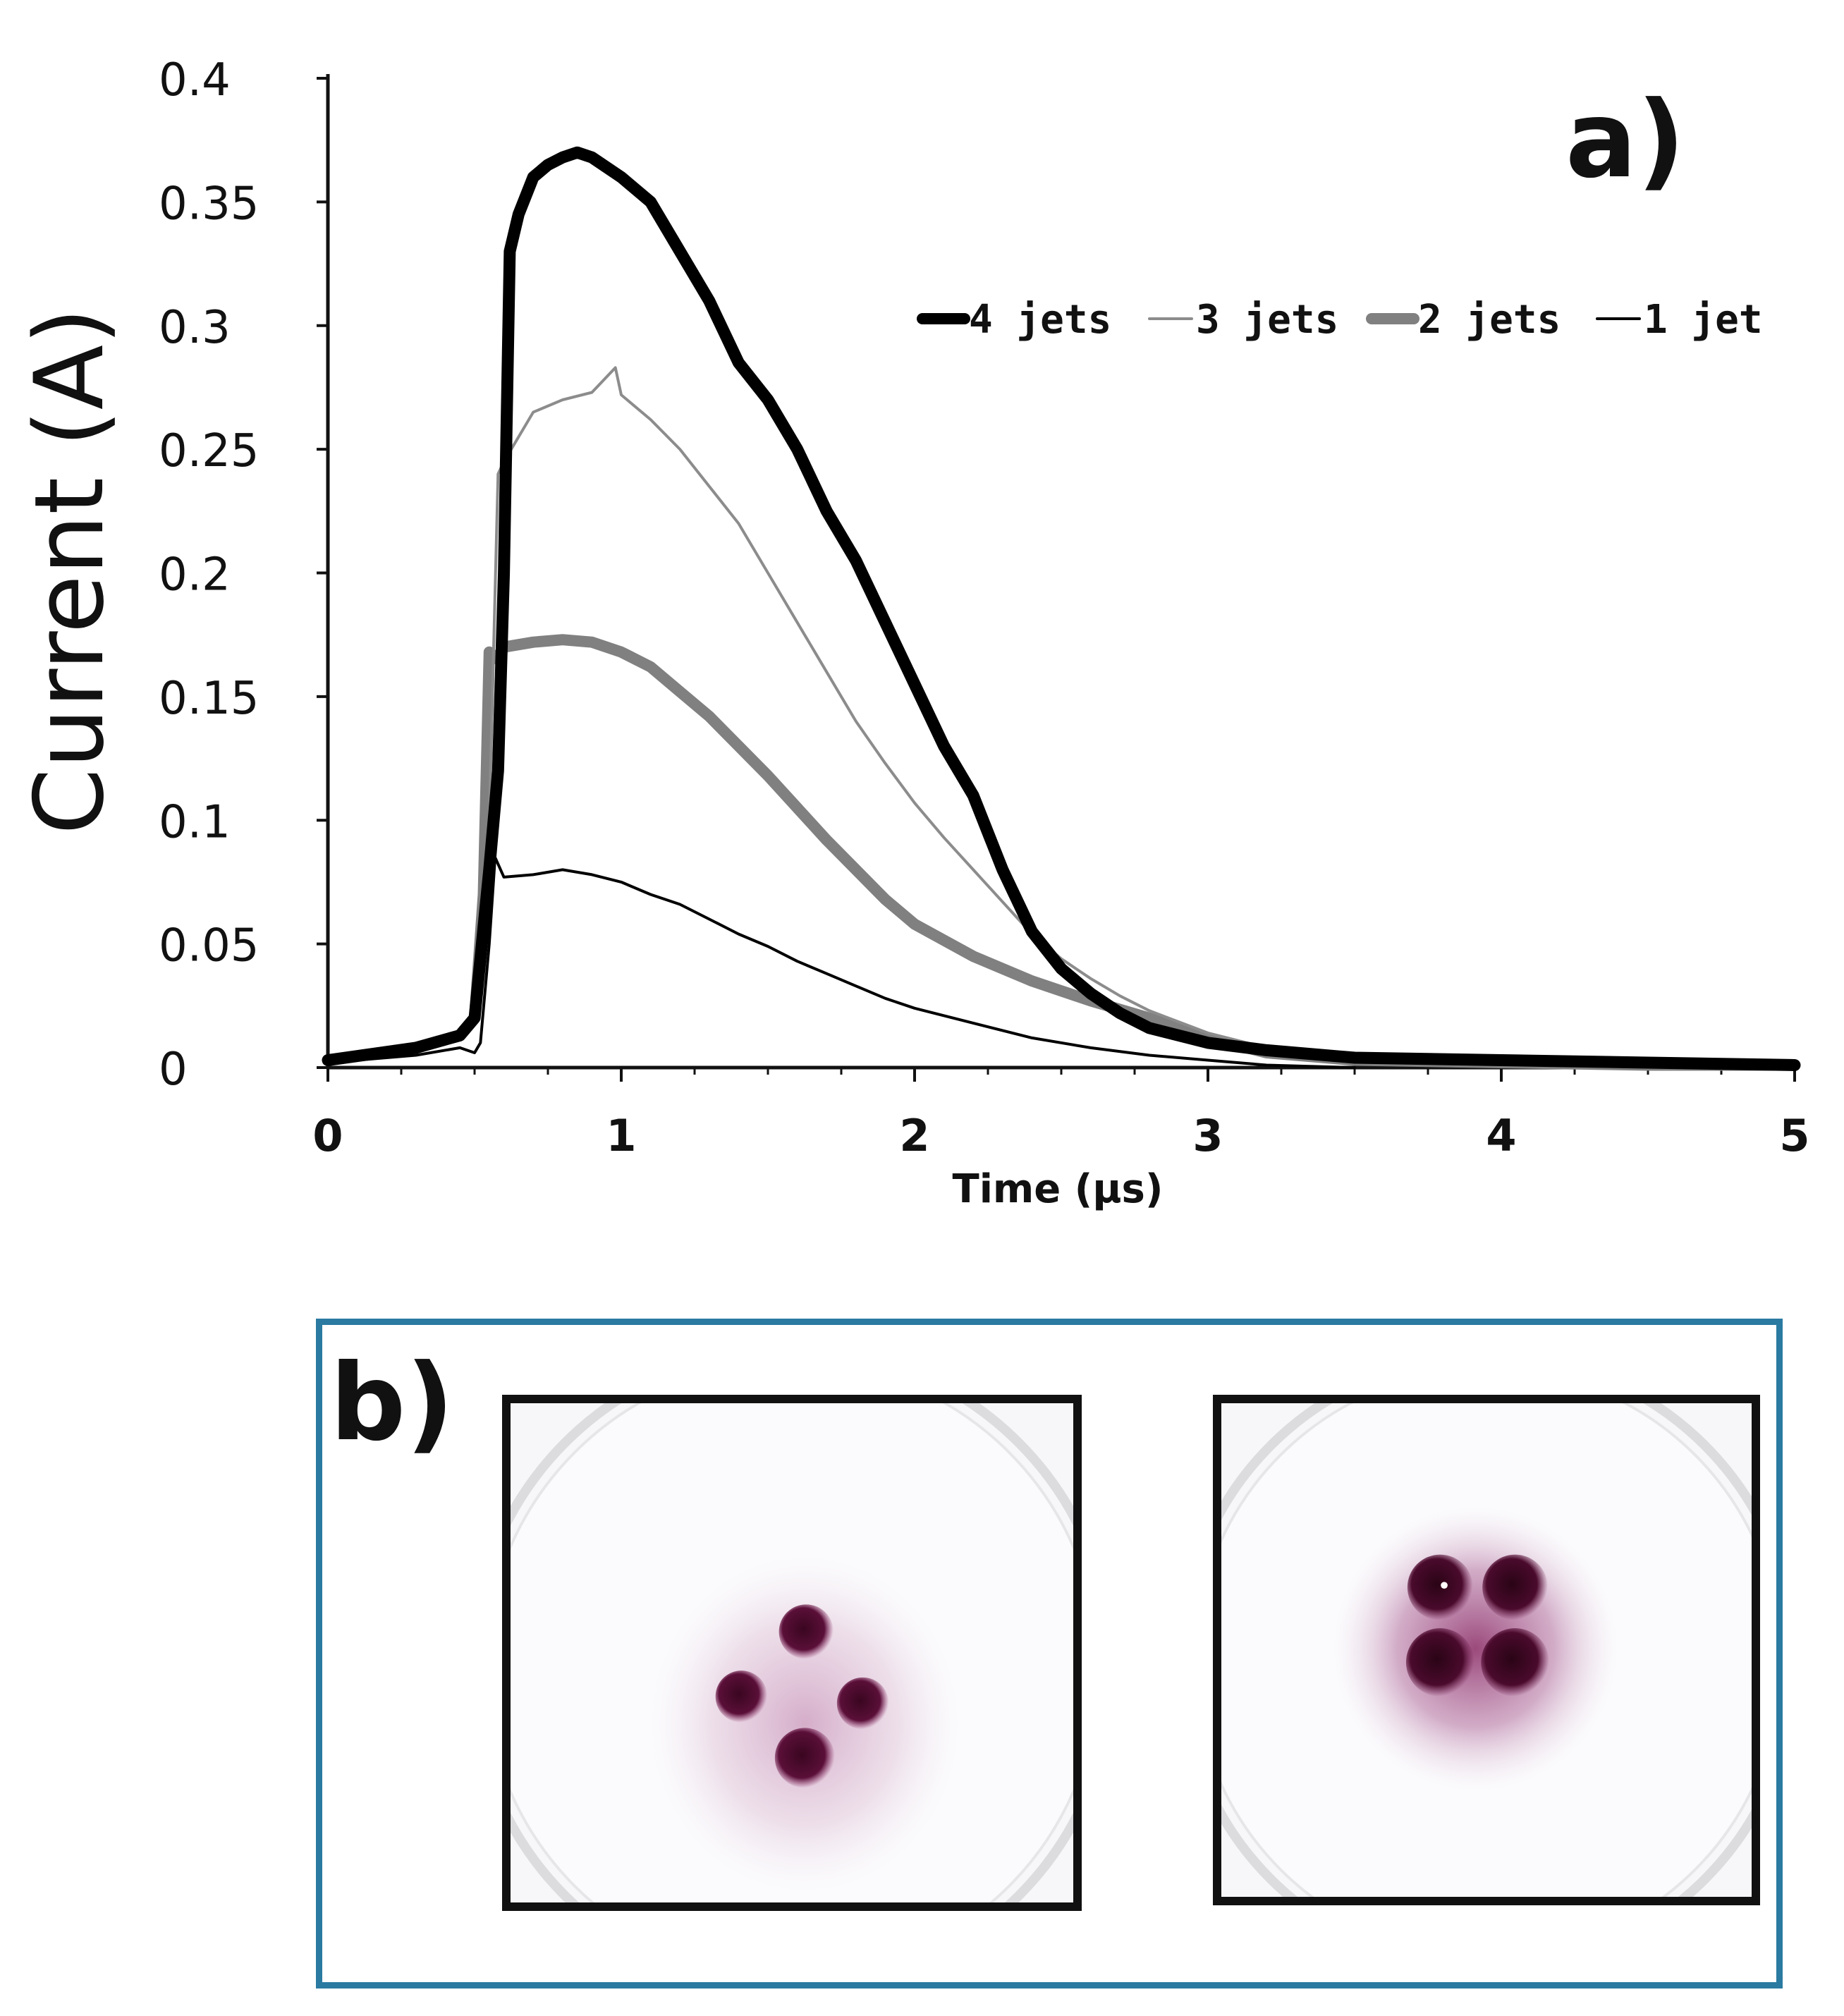  I want to click on spot-highlight, so click(1444, 1585).